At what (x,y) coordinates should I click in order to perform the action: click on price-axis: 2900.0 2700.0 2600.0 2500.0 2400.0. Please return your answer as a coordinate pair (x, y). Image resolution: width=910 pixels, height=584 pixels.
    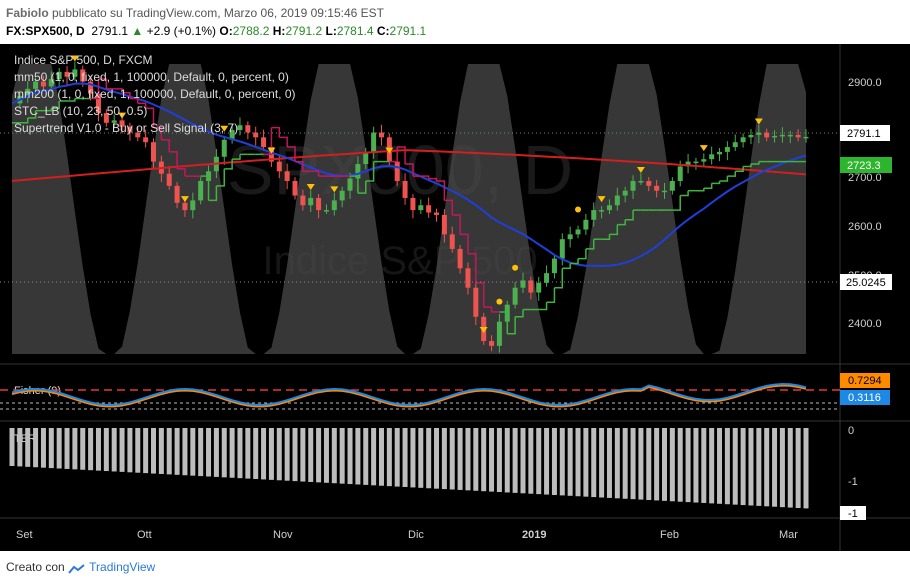
    Looking at the image, I should click on (865, 203).